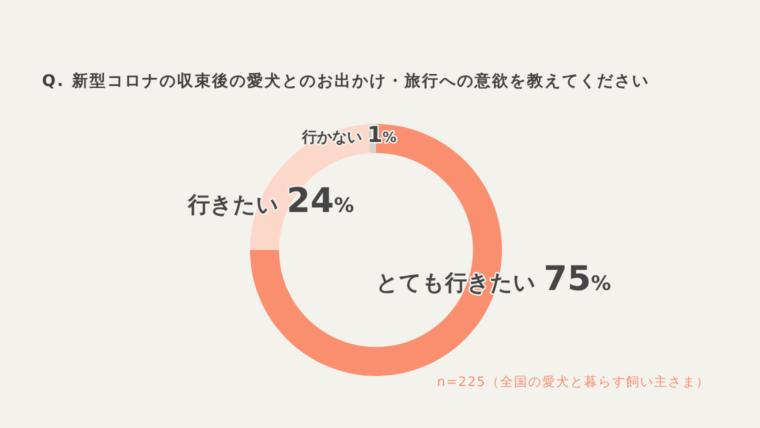 The height and width of the screenshot is (428, 760). What do you see at coordinates (573, 382) in the screenshot?
I see `text: n=225（全国の愛犬と暮らす飼い主さま）` at bounding box center [573, 382].